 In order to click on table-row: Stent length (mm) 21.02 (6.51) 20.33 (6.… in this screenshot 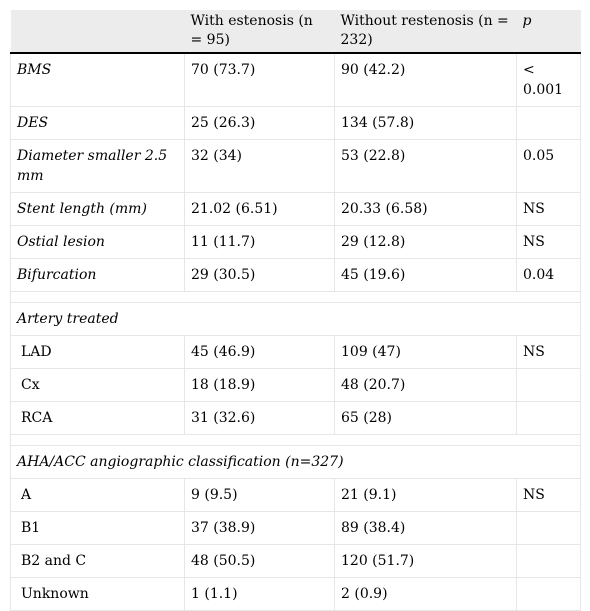, I will do `click(295, 209)`.